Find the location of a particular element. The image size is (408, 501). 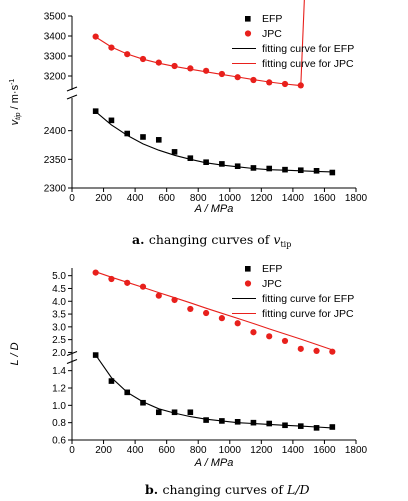

legend-jpc-fit-label: fitting curve for JPC is located at coordinates (308, 314).